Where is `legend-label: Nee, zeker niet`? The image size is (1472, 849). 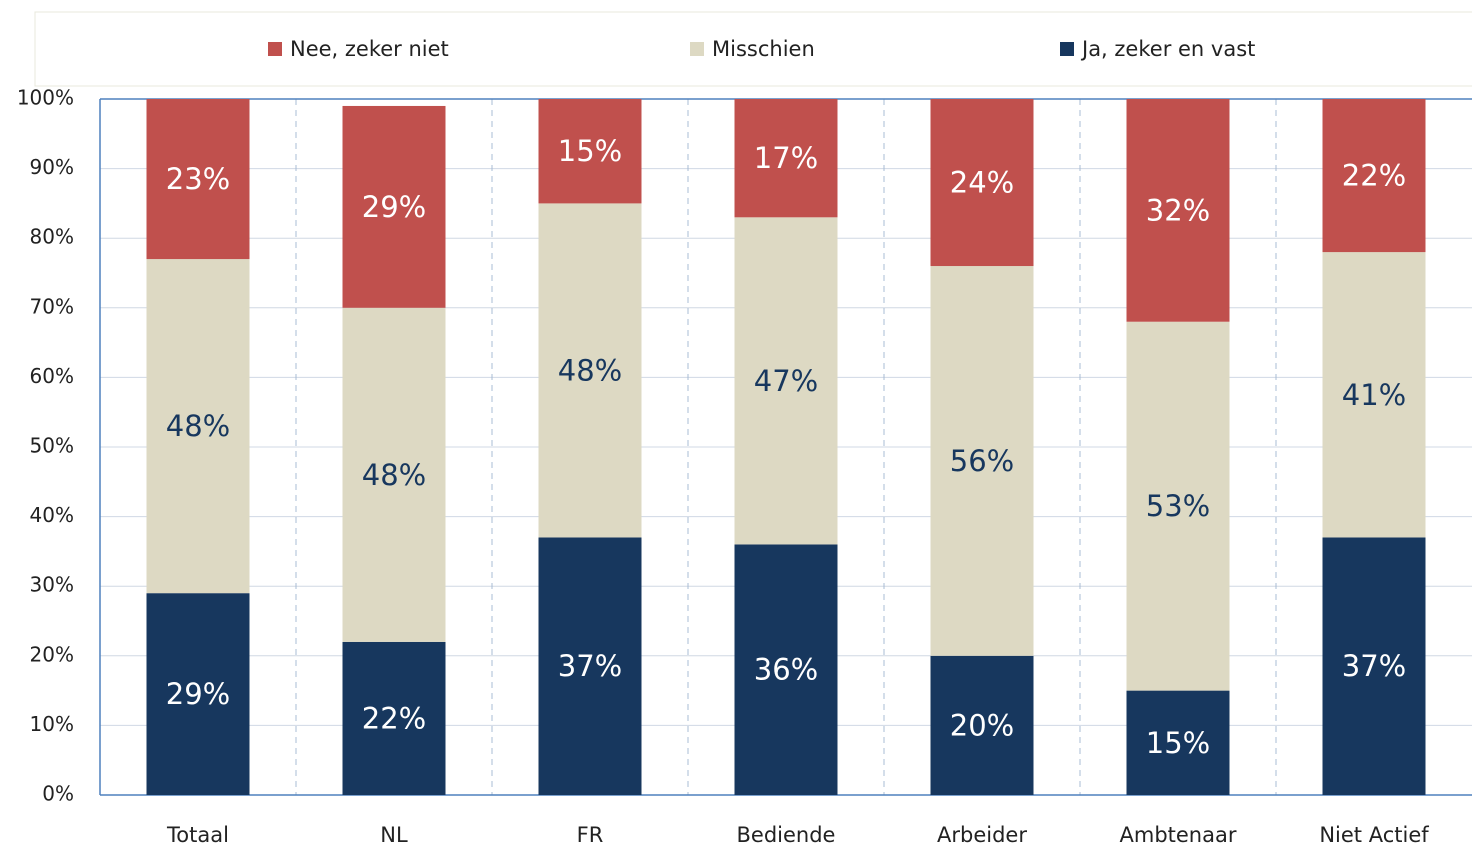 legend-label: Nee, zeker niet is located at coordinates (369, 49).